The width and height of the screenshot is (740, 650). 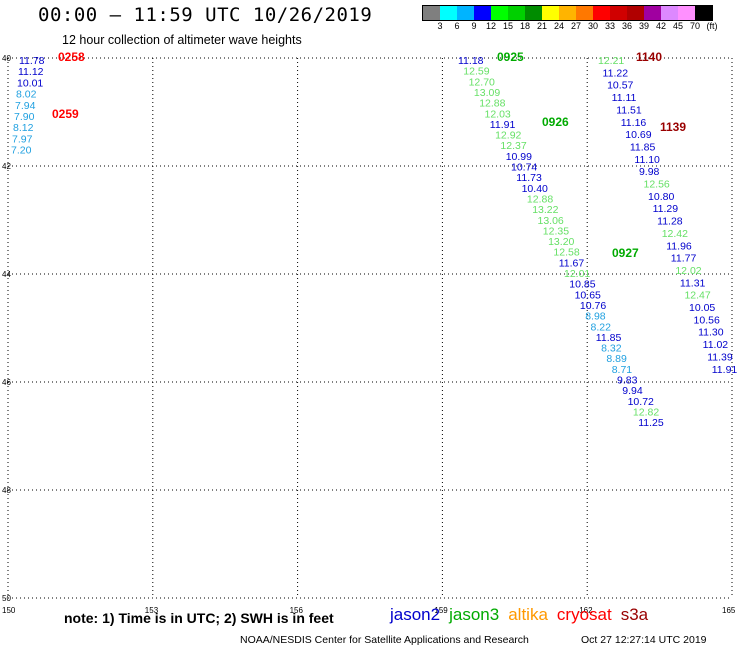 What do you see at coordinates (609, 26) in the screenshot?
I see `colorbar-tick-label: 33` at bounding box center [609, 26].